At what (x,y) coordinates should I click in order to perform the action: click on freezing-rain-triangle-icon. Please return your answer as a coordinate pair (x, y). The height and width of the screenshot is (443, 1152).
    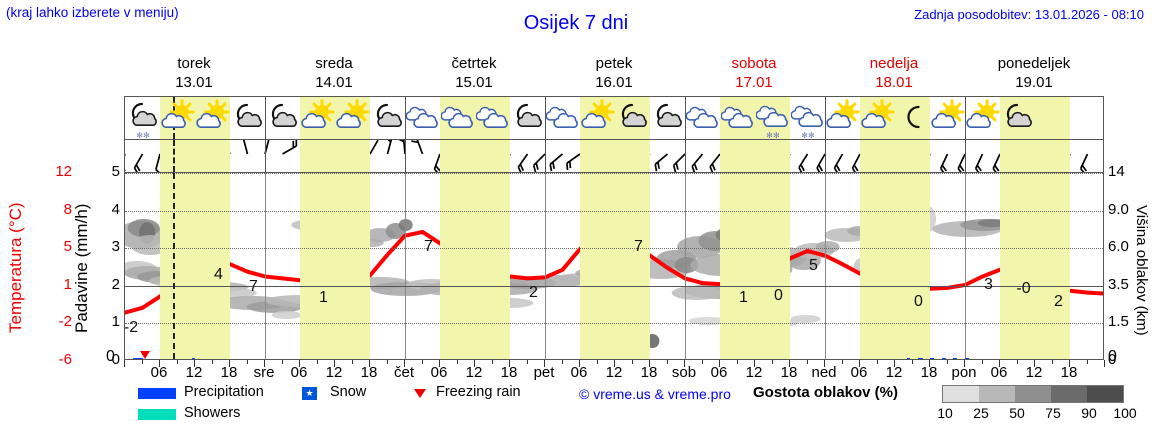
    Looking at the image, I should click on (420, 393).